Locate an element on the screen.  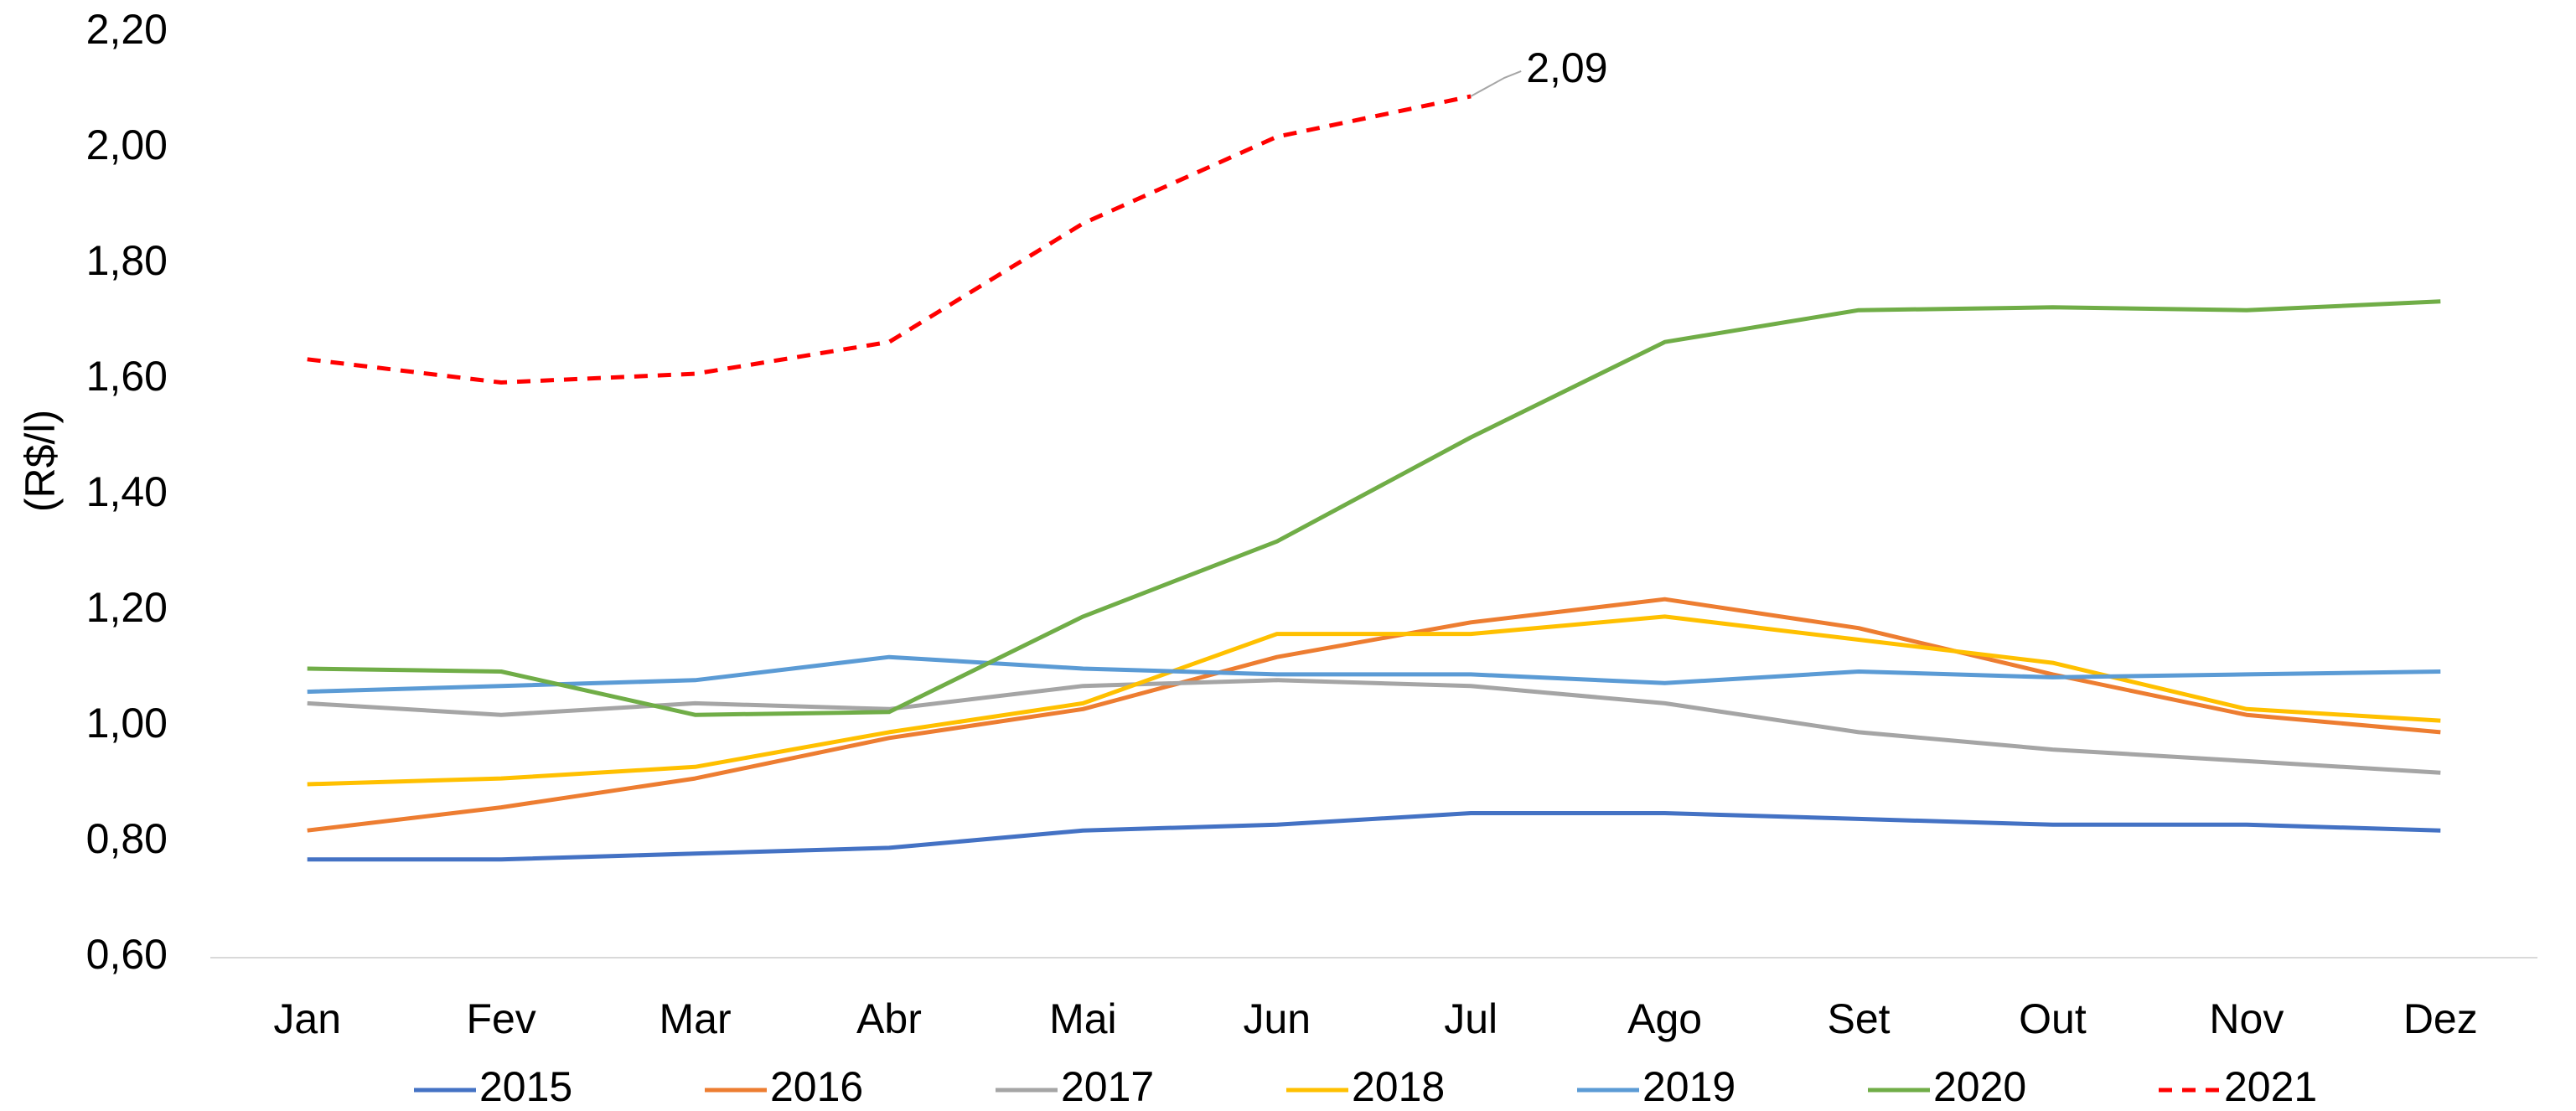
y-tick-label: 0,80 is located at coordinates (127, 838).